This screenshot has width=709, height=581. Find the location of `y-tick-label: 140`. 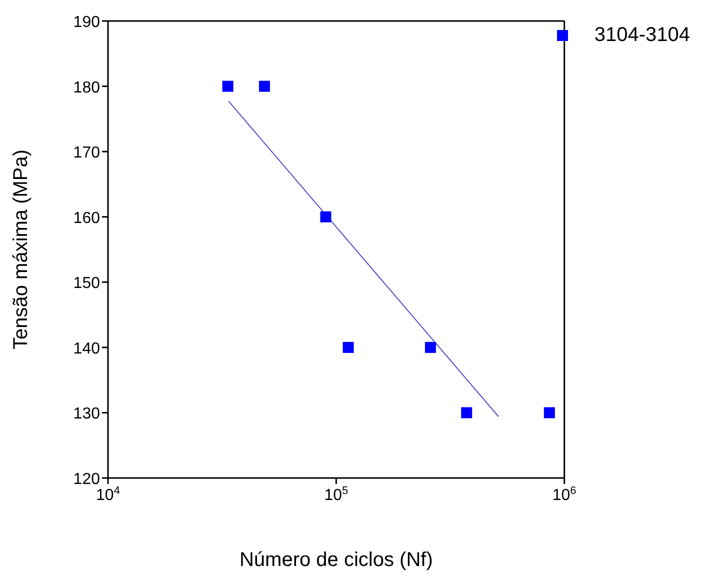

y-tick-label: 140 is located at coordinates (86, 349).